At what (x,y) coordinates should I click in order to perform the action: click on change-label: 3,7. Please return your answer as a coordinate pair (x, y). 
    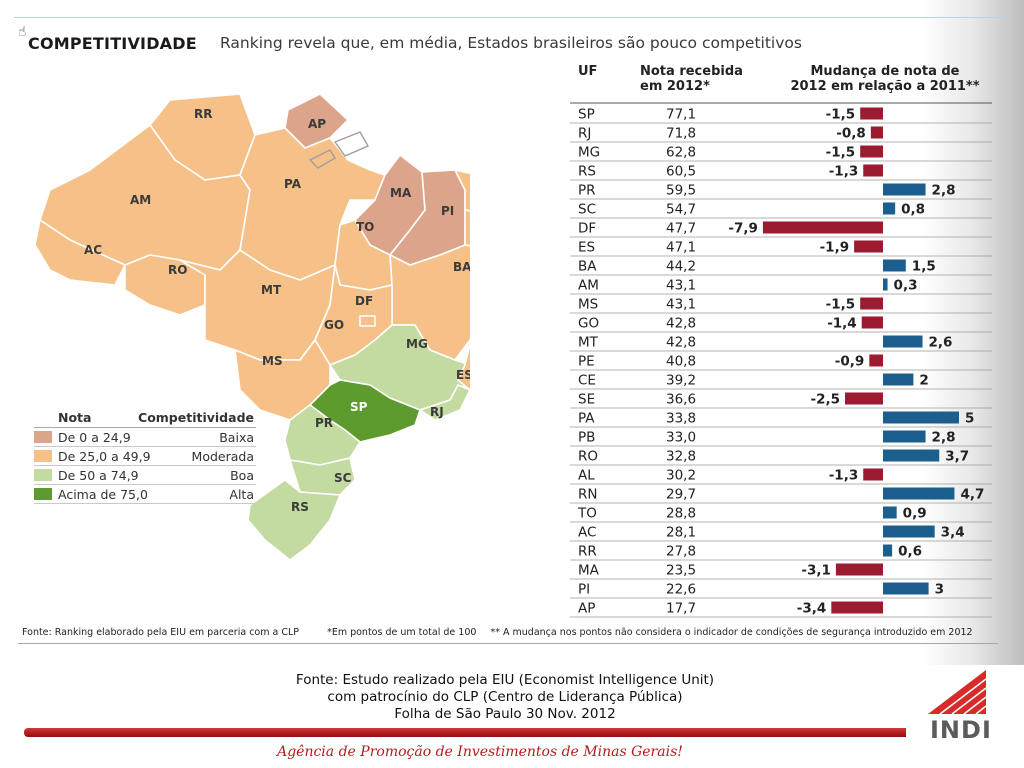
    Looking at the image, I should click on (957, 457).